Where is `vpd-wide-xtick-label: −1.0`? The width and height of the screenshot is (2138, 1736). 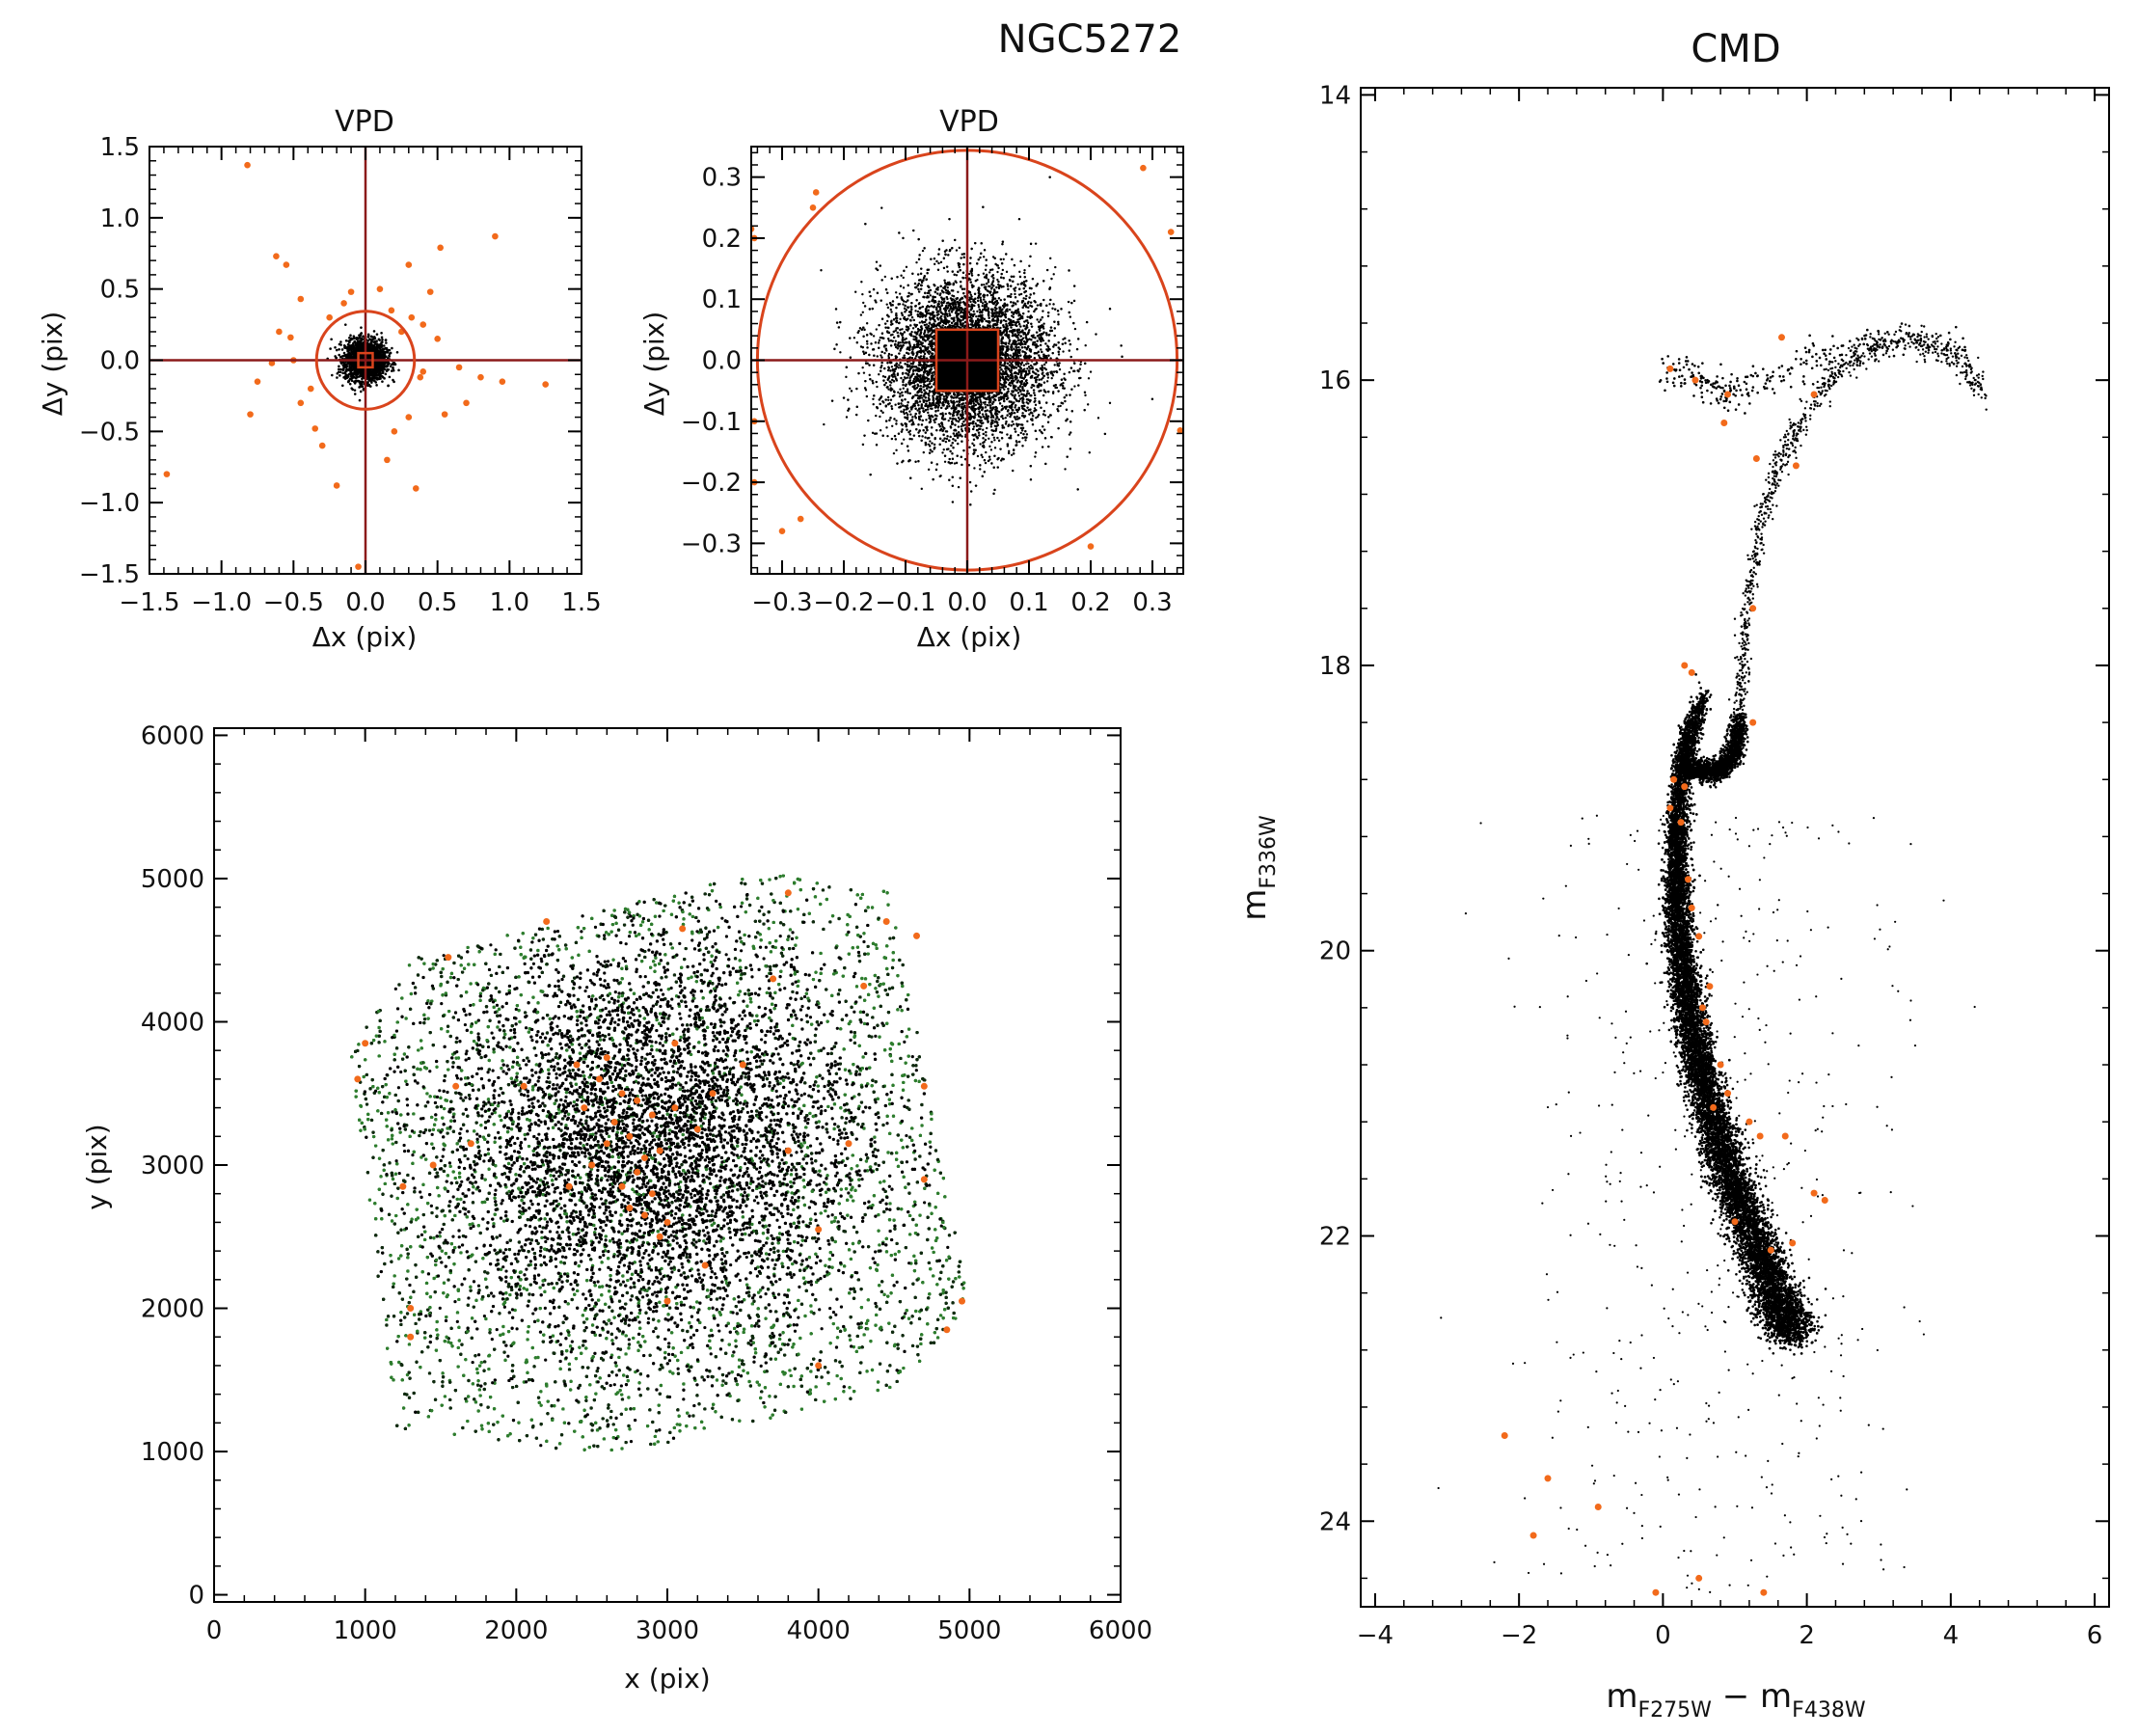
vpd-wide-xtick-label: −1.0 is located at coordinates (221, 602).